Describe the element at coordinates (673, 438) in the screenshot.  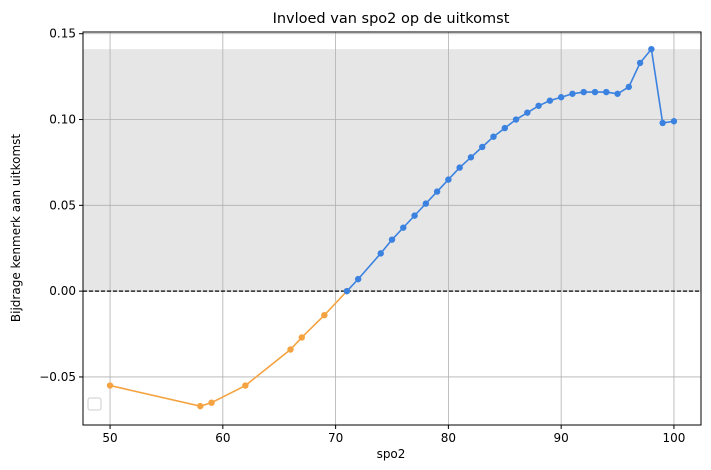
I see `x-tick-label: 100` at that location.